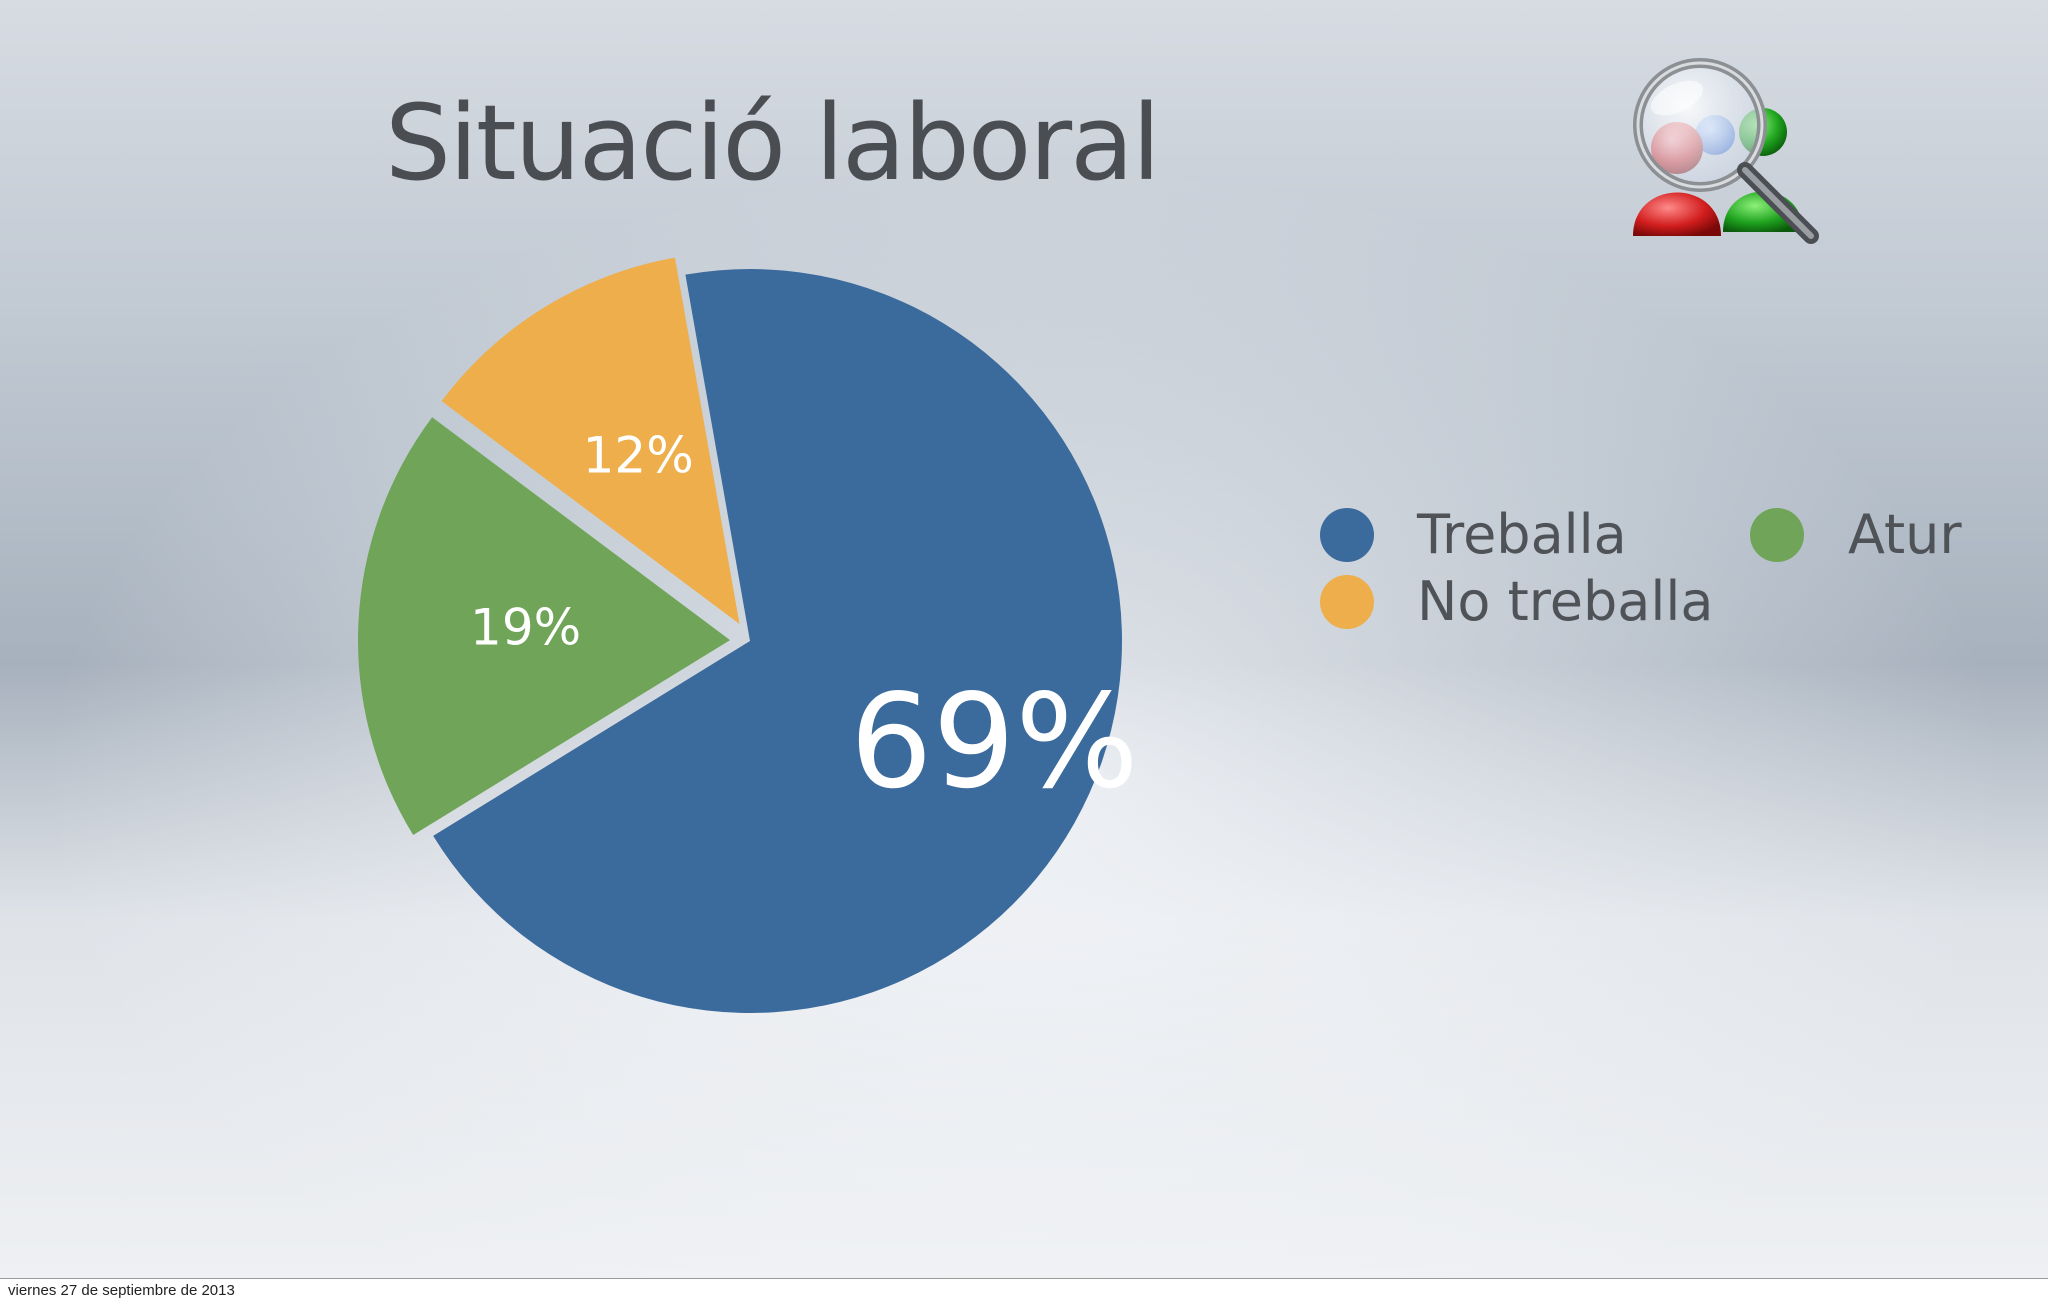 The width and height of the screenshot is (2048, 1304). I want to click on legend-dot-no-treballa, so click(1347, 602).